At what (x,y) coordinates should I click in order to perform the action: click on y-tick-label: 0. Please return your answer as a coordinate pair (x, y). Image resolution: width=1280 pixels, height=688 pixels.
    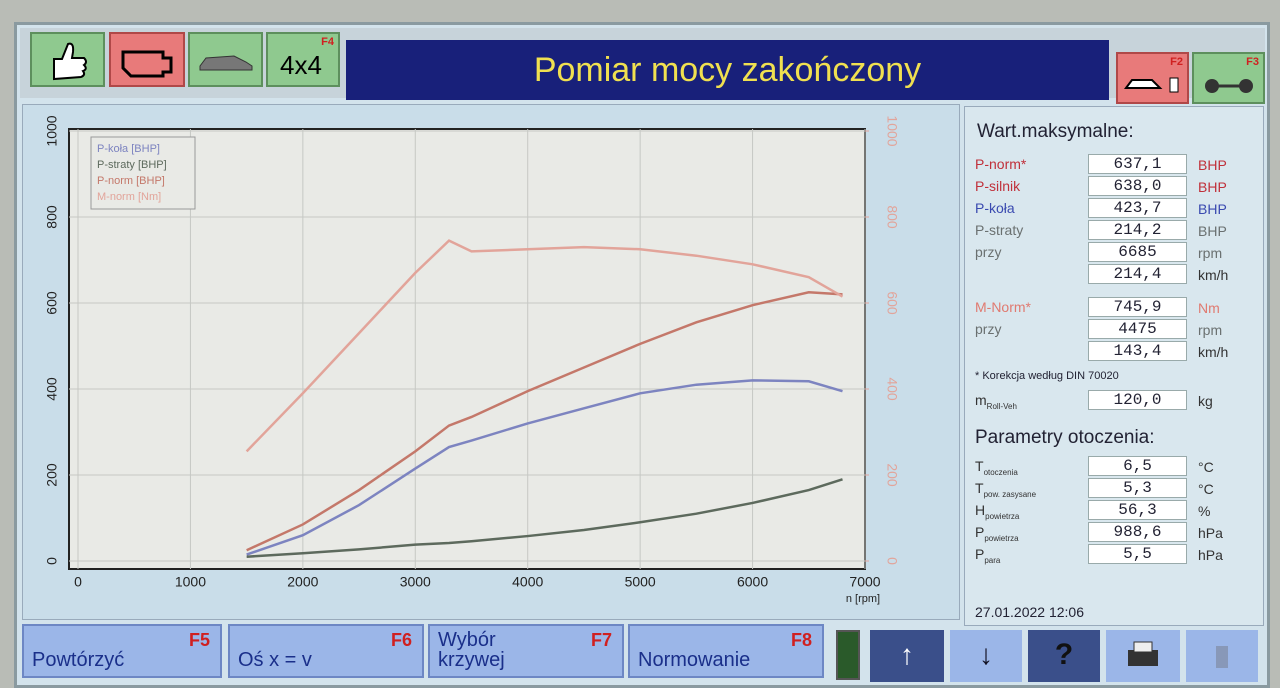
    Looking at the image, I should click on (52, 561).